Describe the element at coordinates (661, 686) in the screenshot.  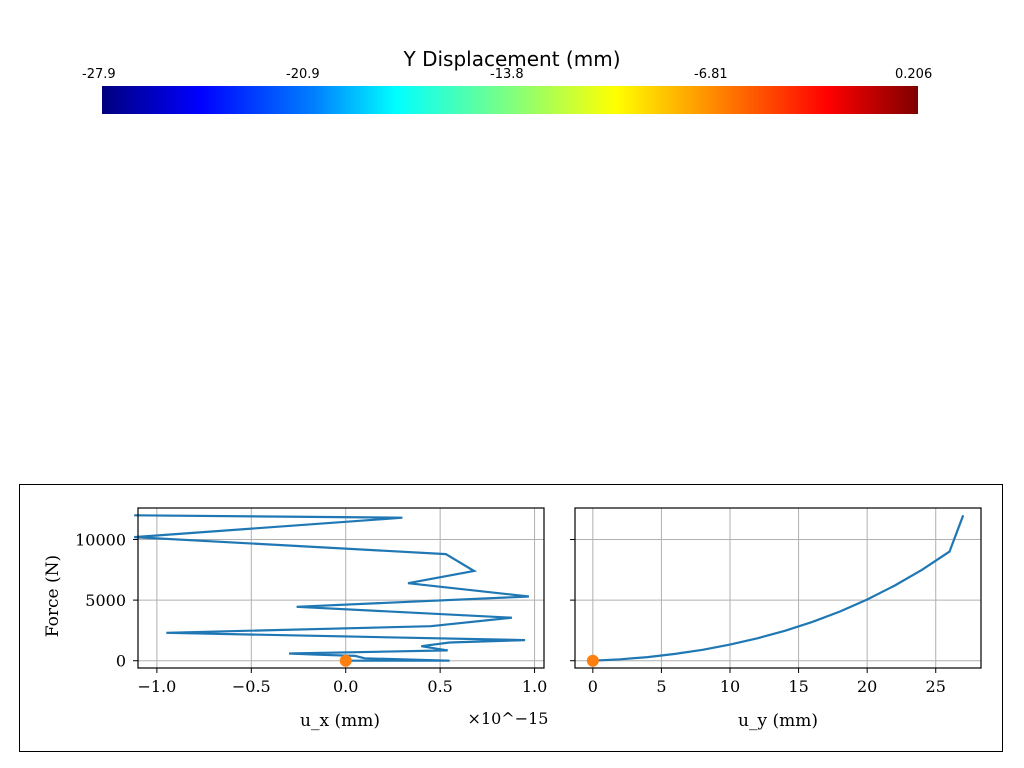
I see `x-tick-label: 5` at that location.